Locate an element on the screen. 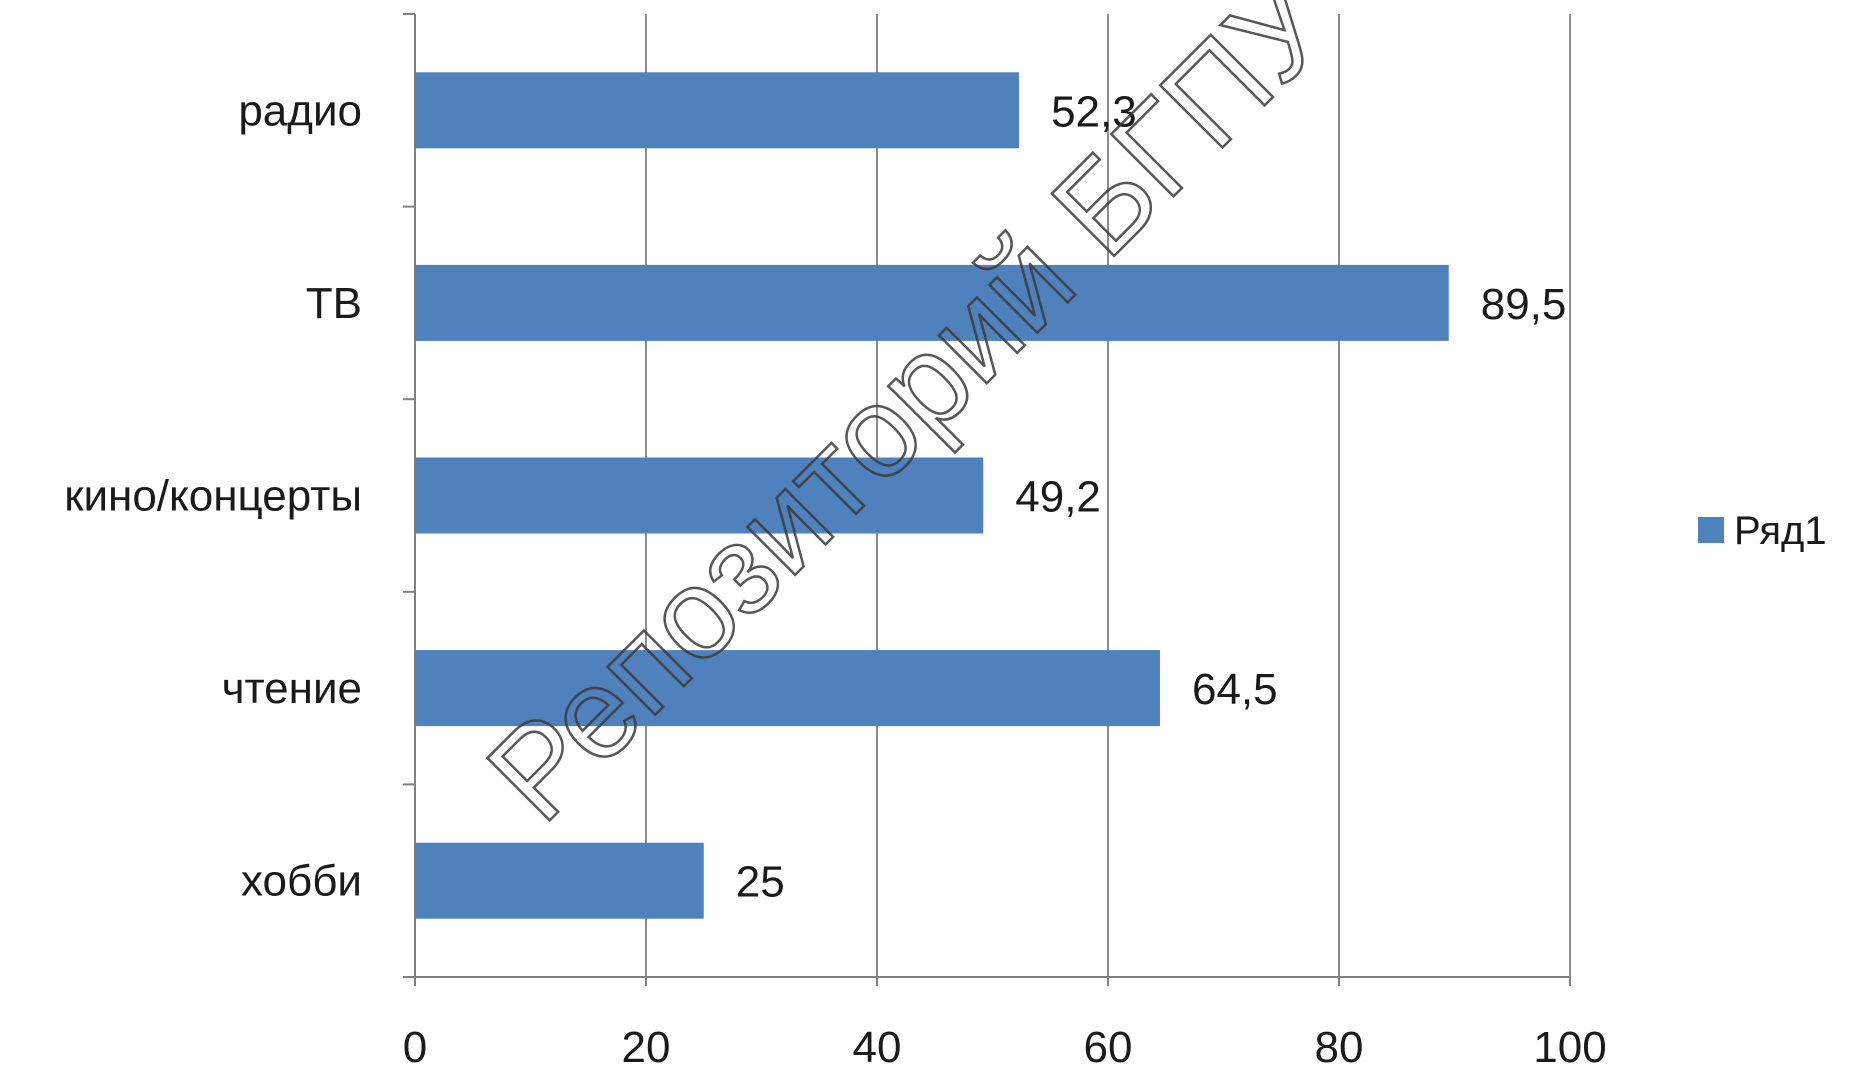 The width and height of the screenshot is (1853, 1068). category-label: кино/концерты is located at coordinates (213, 496).